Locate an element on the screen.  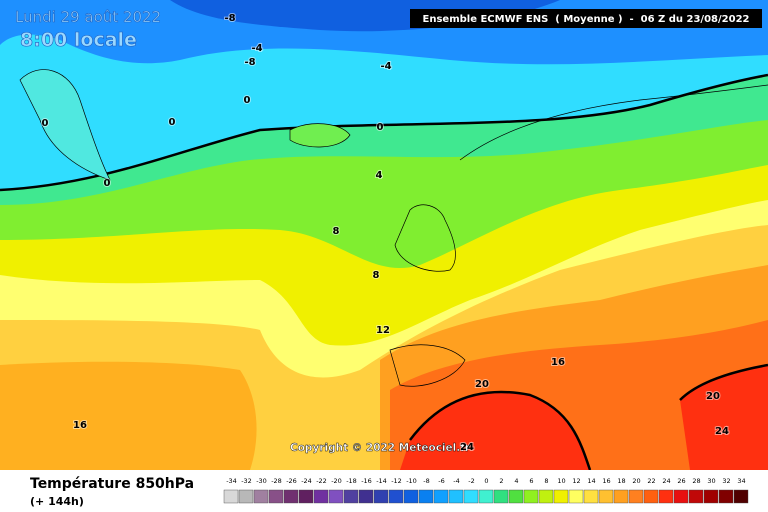
colorbar-label: -16 is located at coordinates (366, 481).